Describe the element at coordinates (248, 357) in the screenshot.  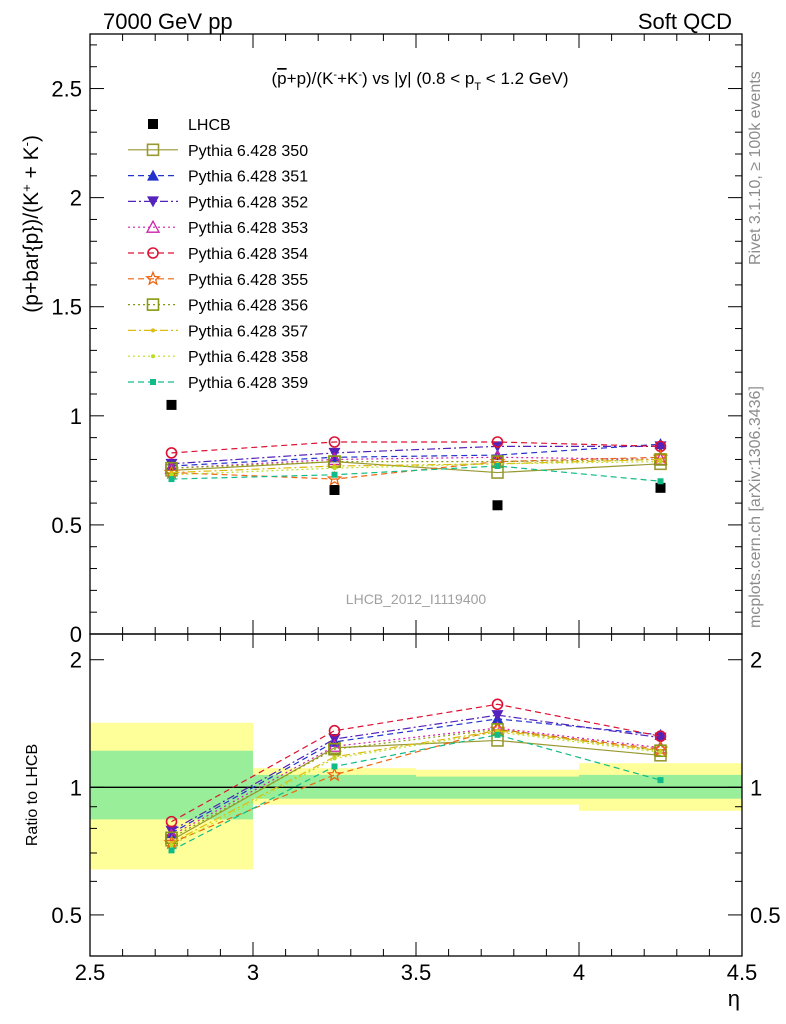
I see `legend-label-9: Pythia 6.428 358` at that location.